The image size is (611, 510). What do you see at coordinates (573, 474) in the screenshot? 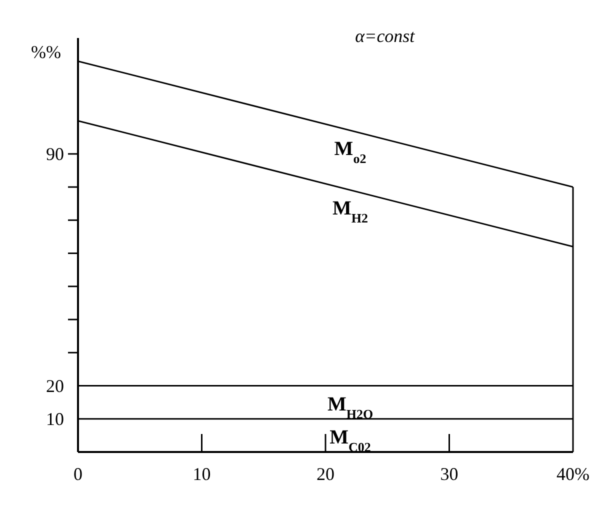
I see `x-tick-label: 40%` at bounding box center [573, 474].